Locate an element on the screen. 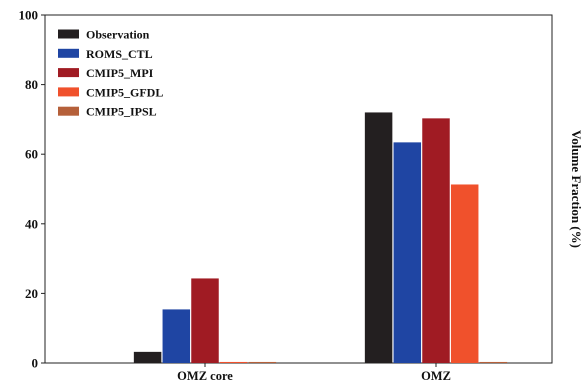 This screenshot has height=383, width=582. y-tick-label: 40 is located at coordinates (31, 223).